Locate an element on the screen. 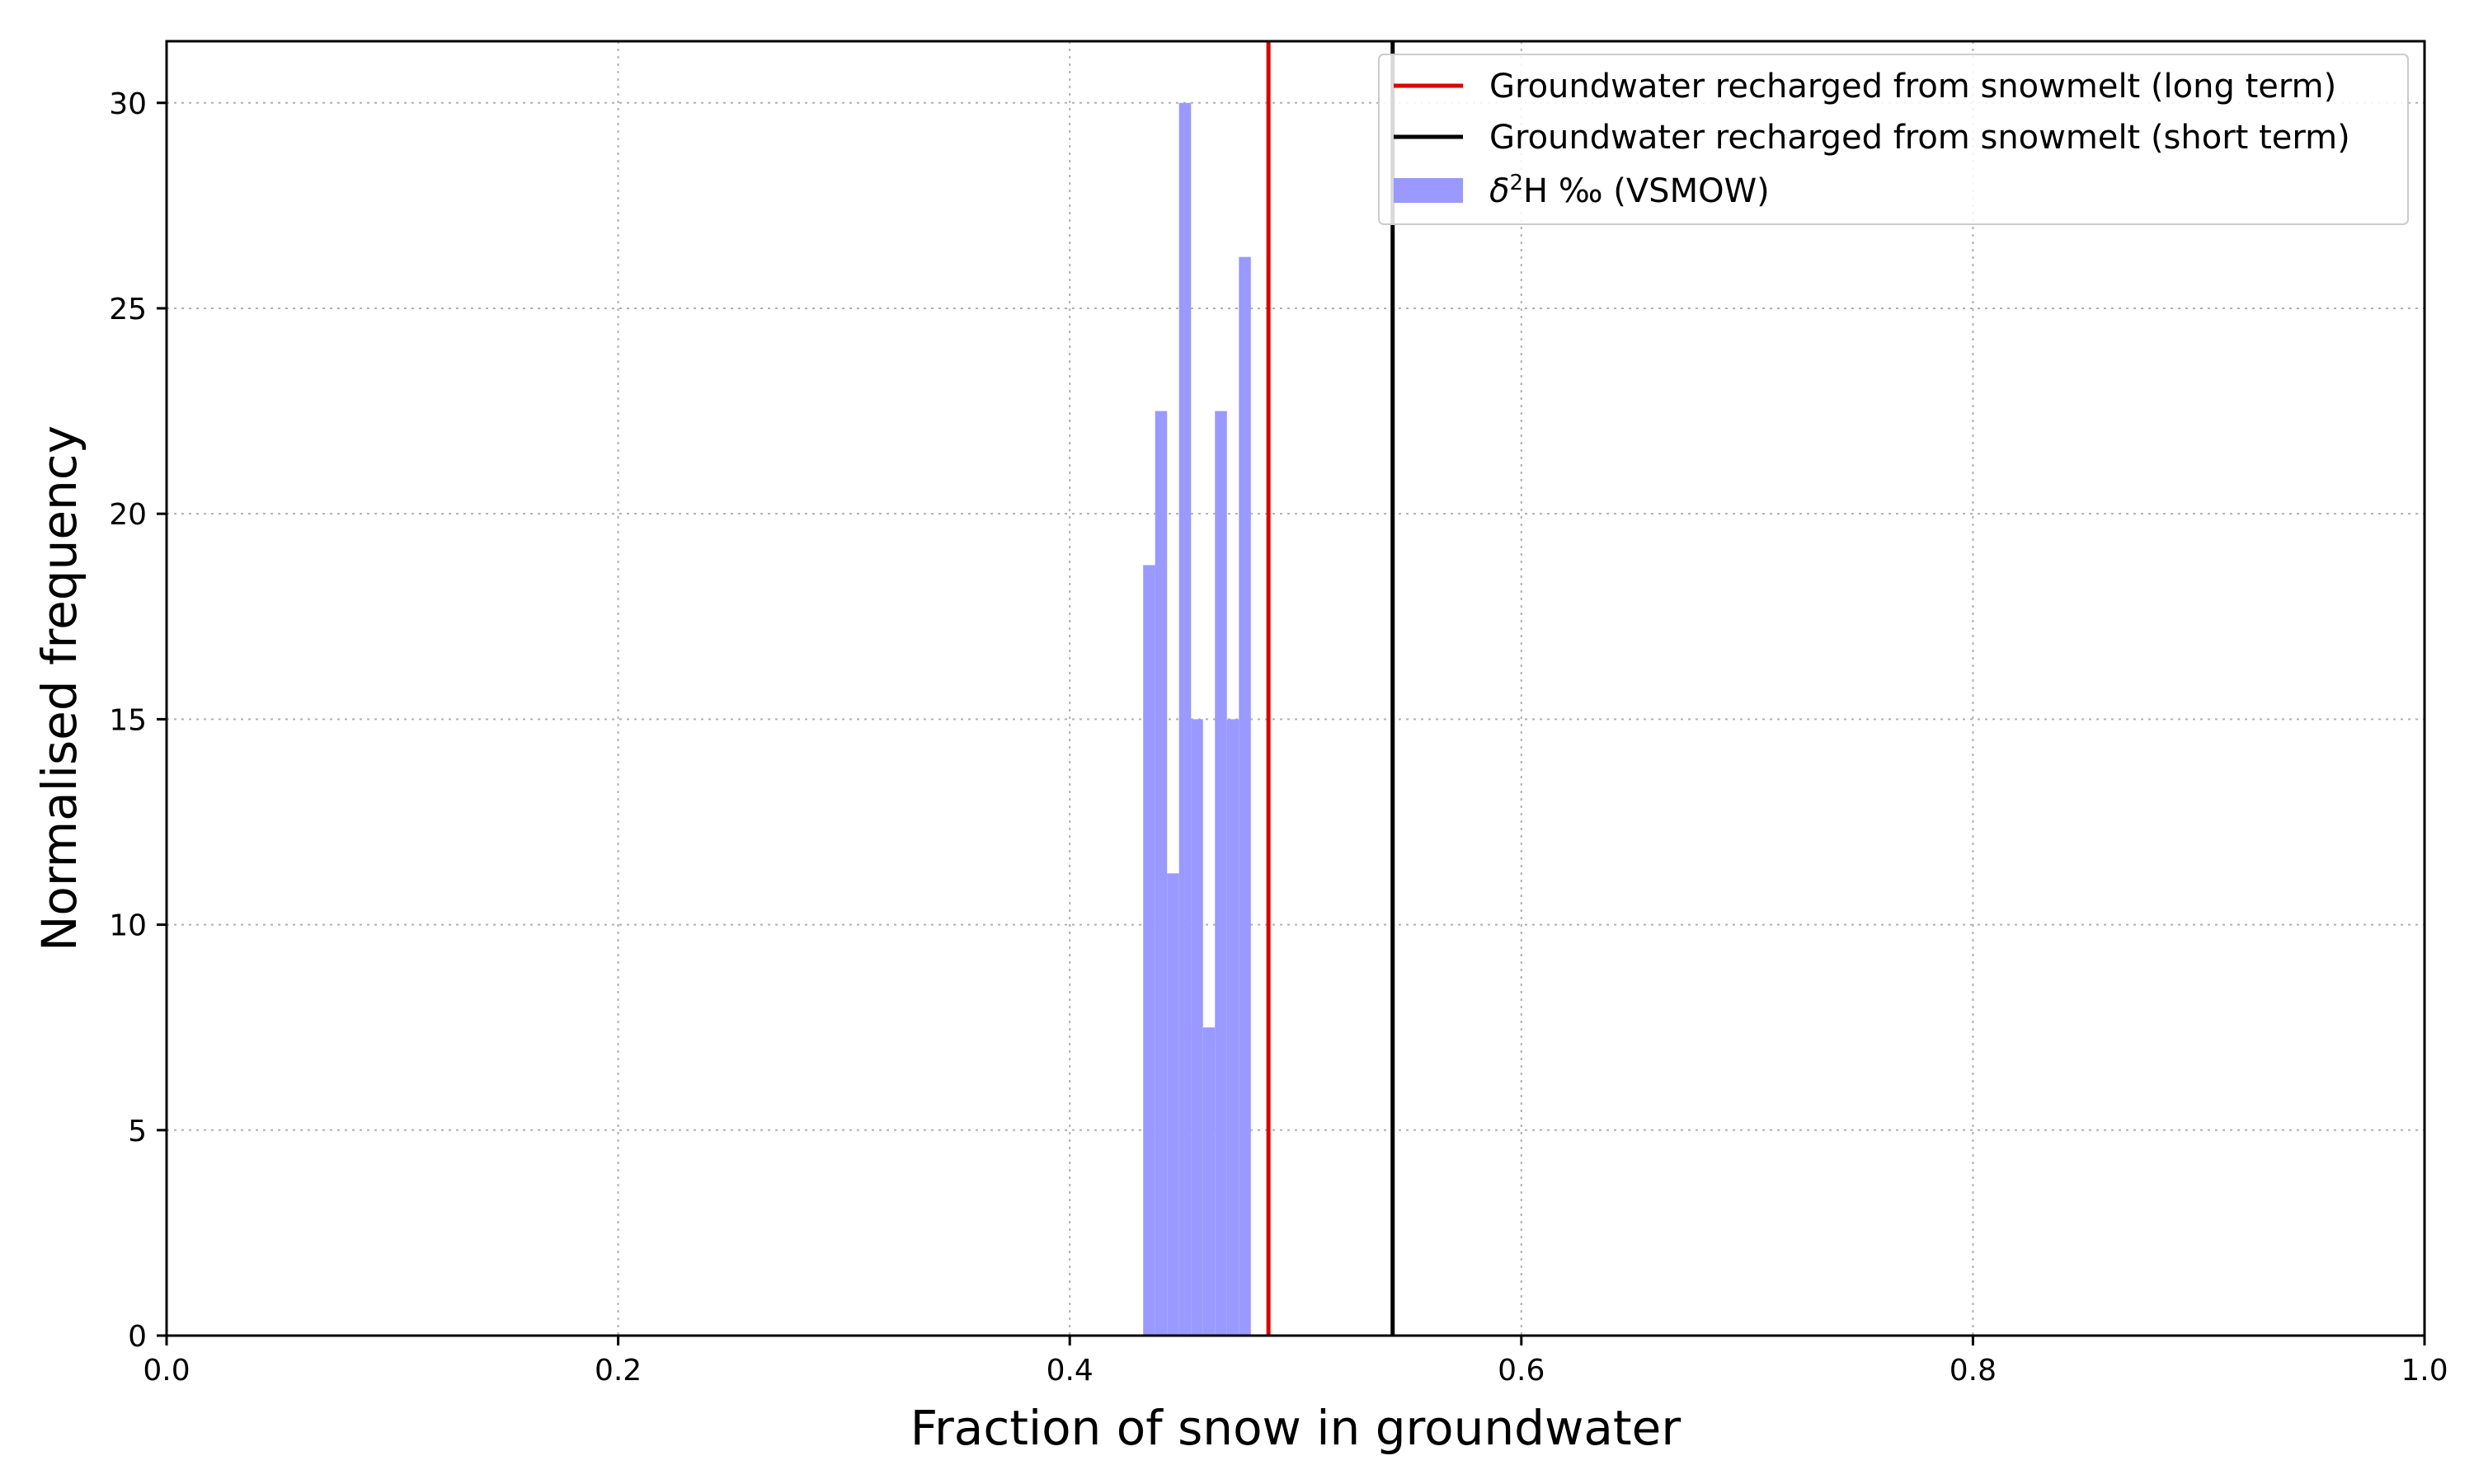  y-tick-label: 25 is located at coordinates (128, 309).